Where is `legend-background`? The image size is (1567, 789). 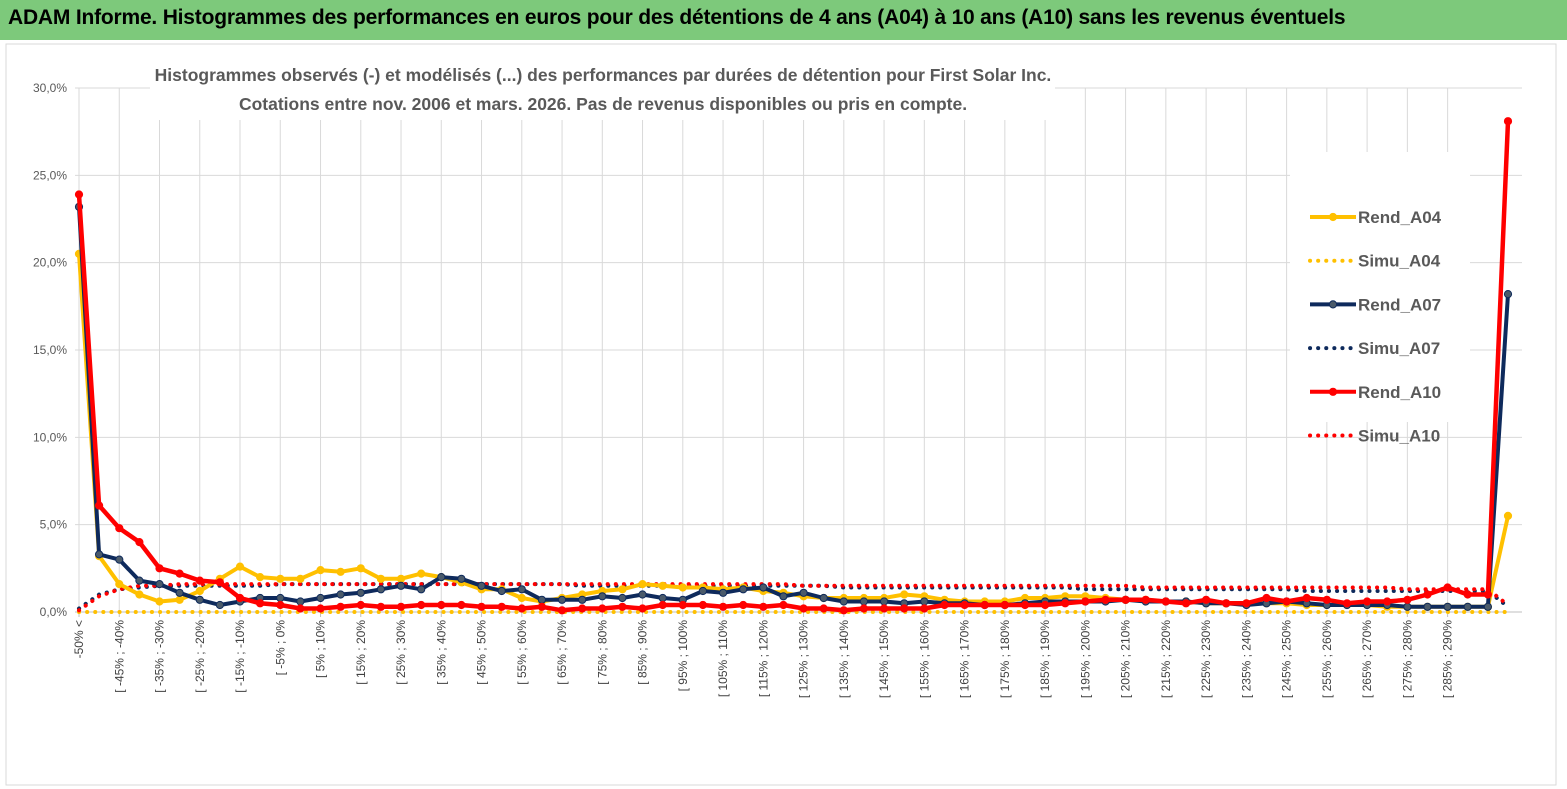 legend-background is located at coordinates (1380, 287).